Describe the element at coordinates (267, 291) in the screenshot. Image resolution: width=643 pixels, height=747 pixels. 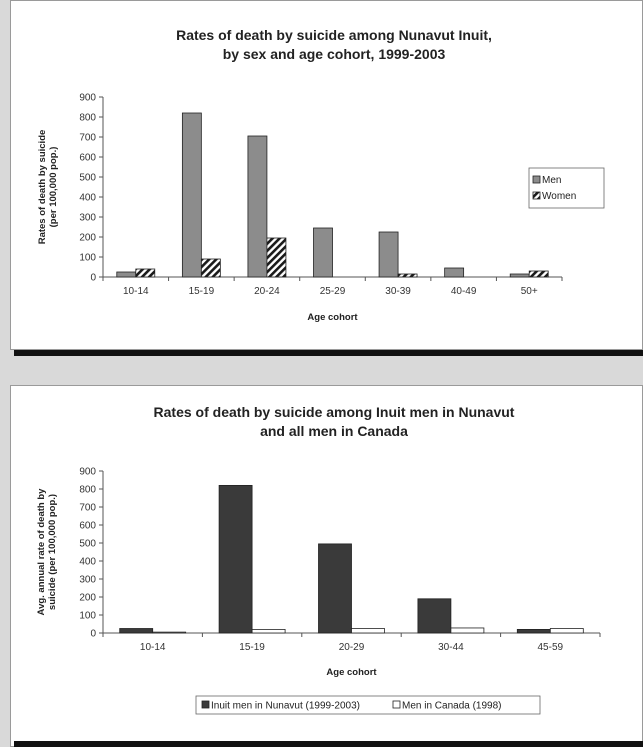
I see `x-tick-label: 20-24` at that location.